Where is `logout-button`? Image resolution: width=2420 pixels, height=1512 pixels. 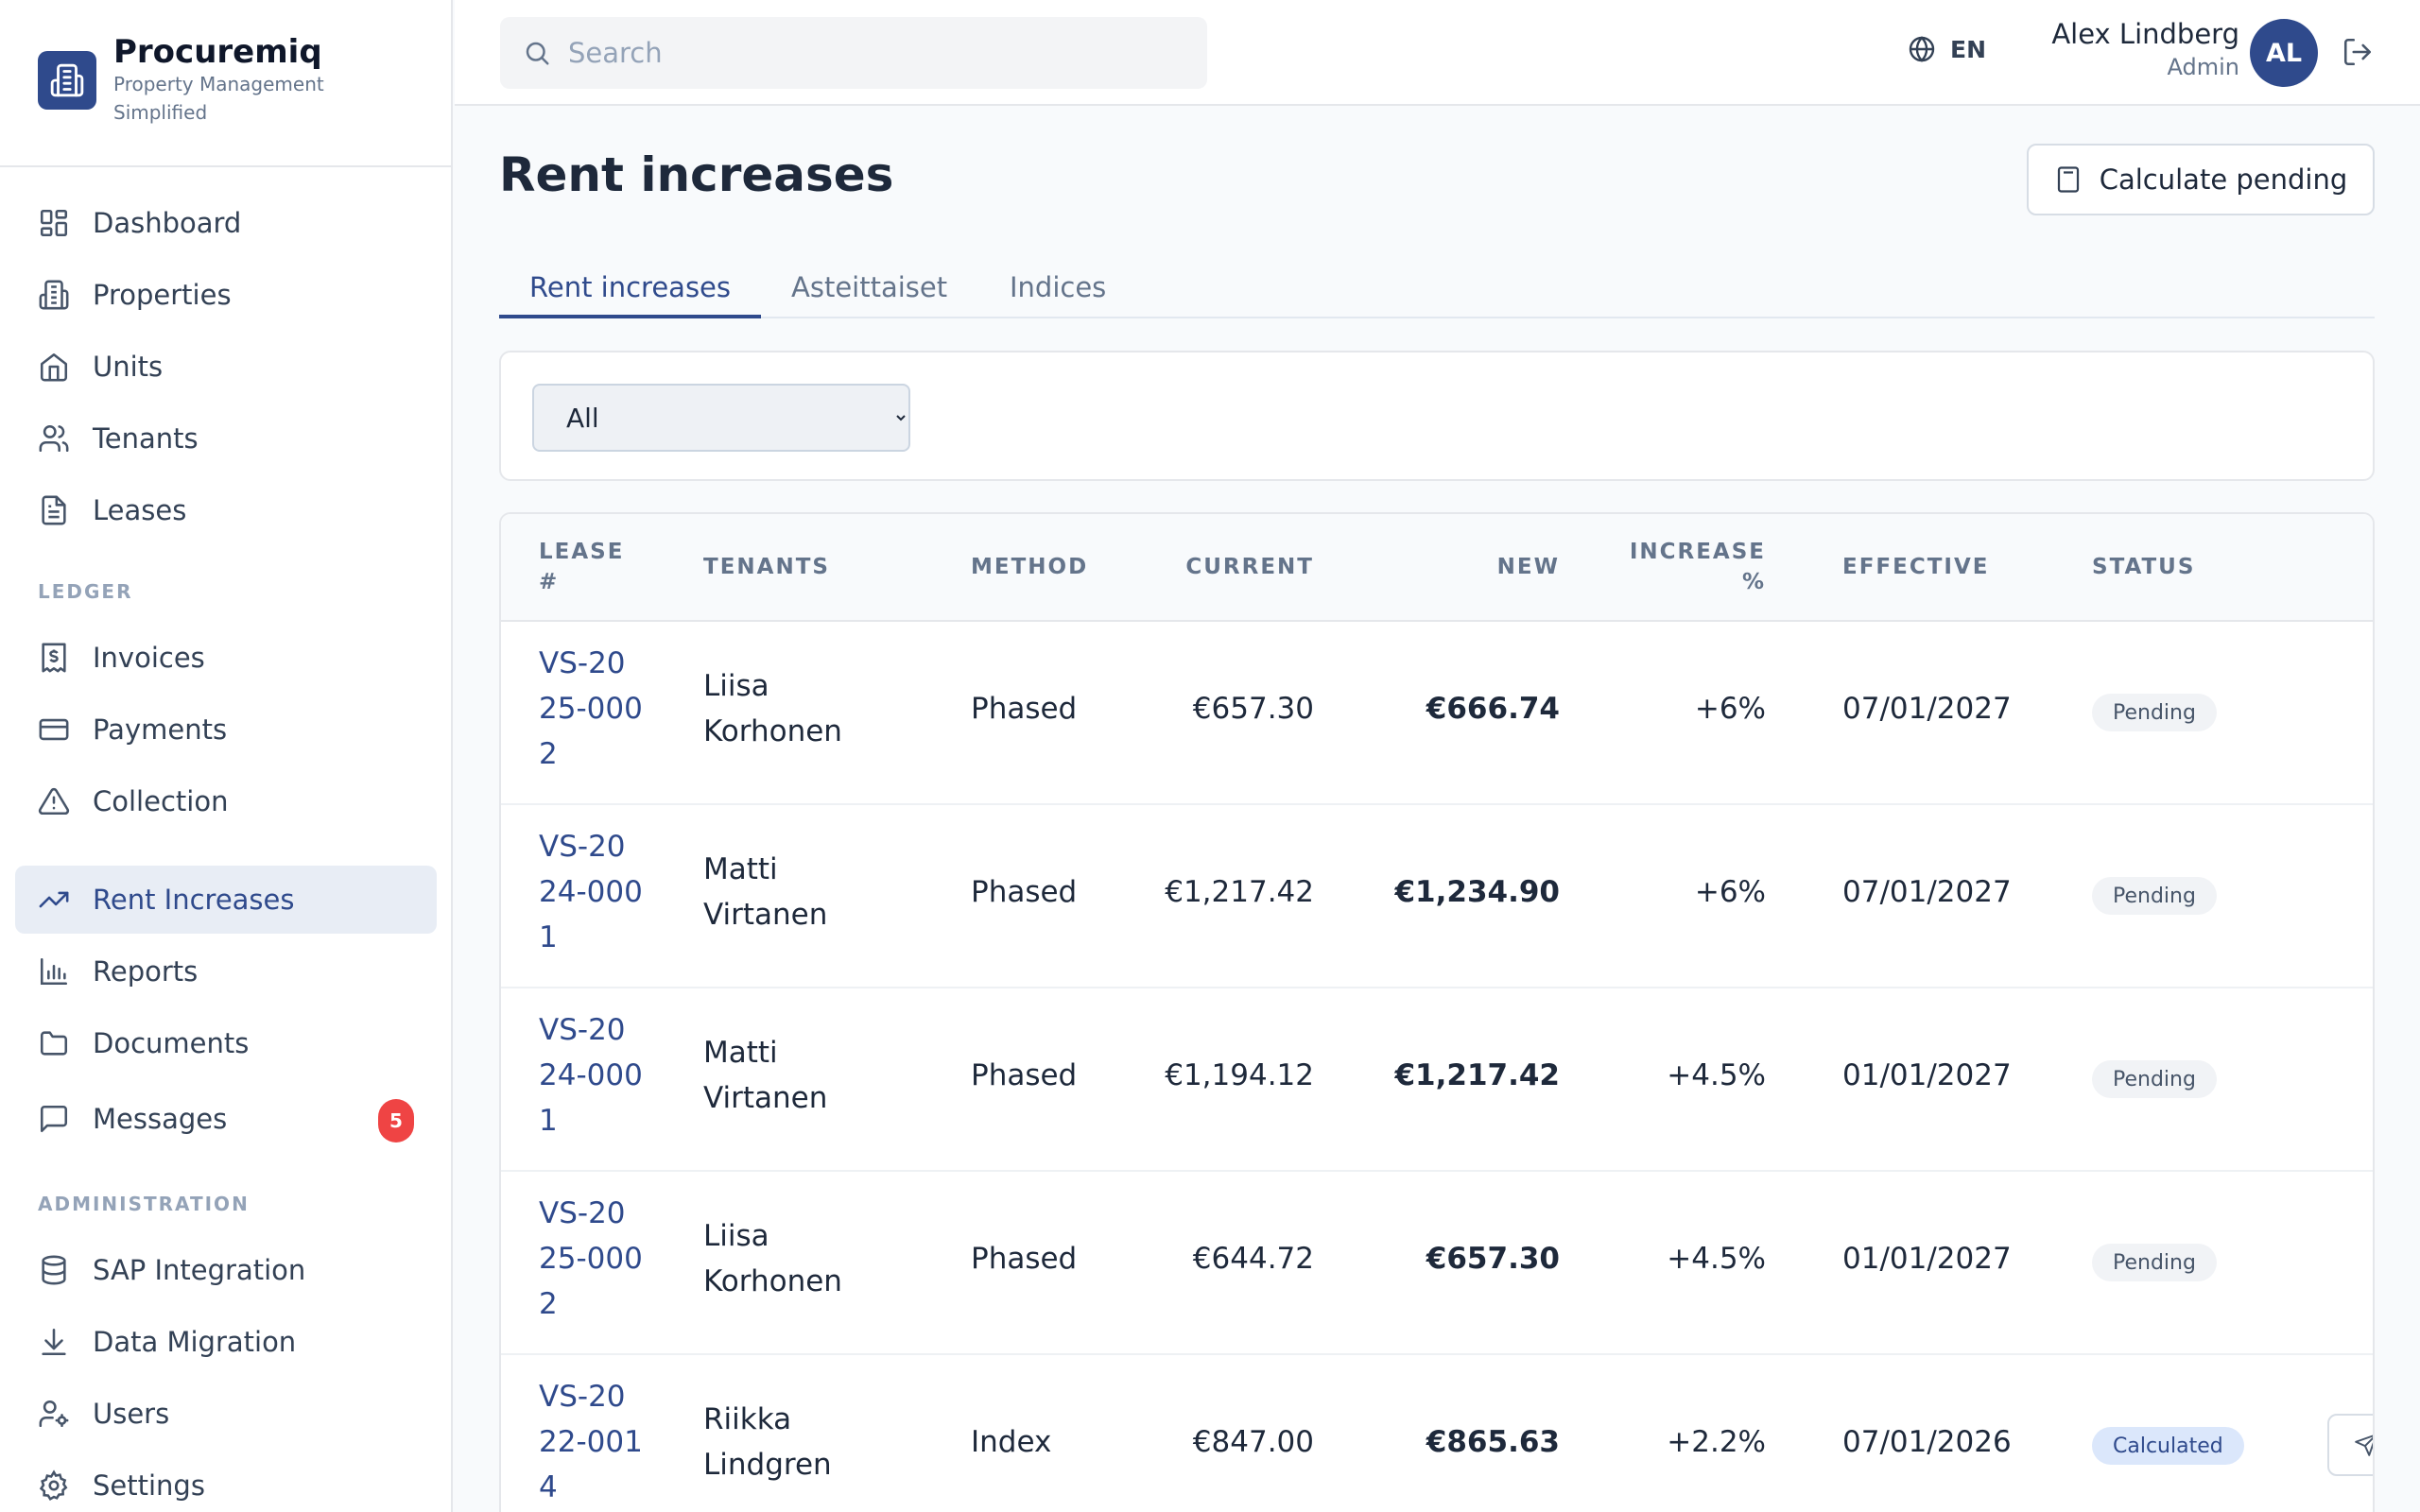
logout-button is located at coordinates (2358, 54).